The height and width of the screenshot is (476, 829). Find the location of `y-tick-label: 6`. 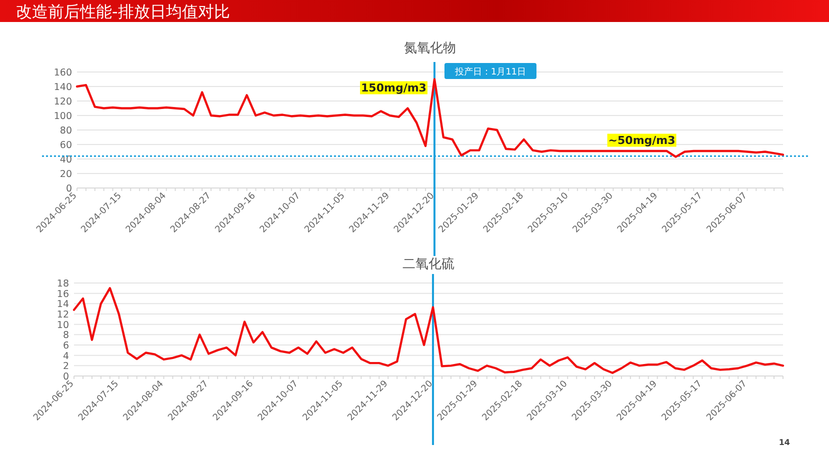

y-tick-label: 6 is located at coordinates (65, 346).